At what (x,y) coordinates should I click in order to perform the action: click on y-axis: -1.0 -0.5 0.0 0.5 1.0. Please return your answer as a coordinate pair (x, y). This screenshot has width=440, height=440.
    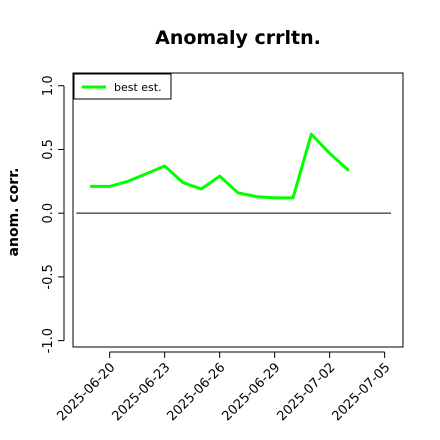
    Looking at the image, I should click on (53, 214).